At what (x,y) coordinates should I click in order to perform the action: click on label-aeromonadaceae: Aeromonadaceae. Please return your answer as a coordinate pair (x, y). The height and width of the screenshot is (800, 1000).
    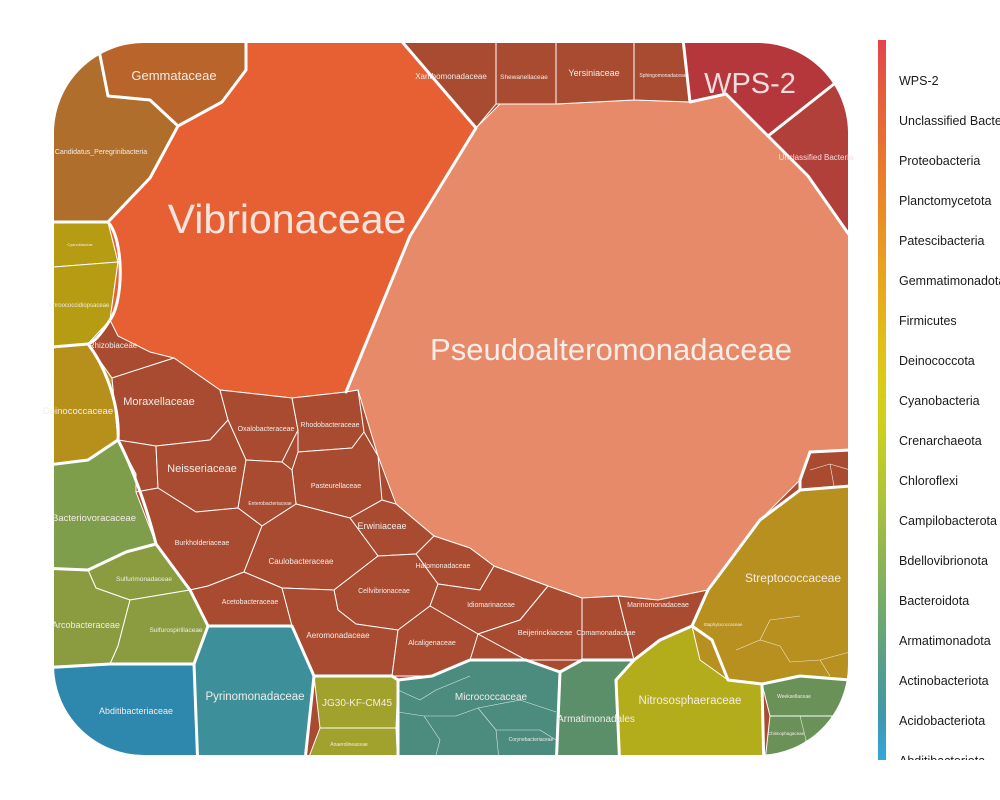
    Looking at the image, I should click on (338, 635).